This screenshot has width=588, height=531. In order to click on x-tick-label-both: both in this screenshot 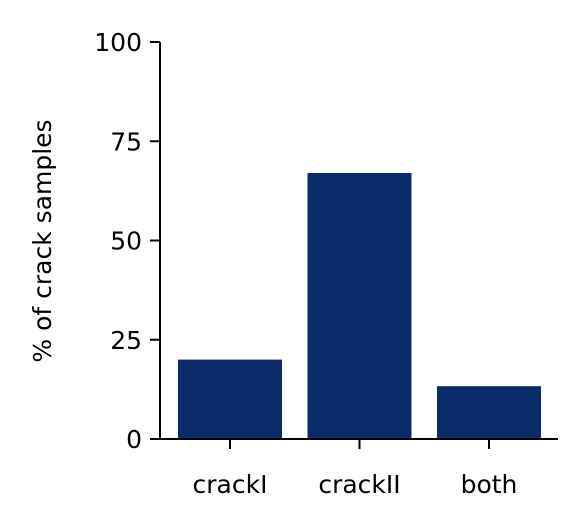, I will do `click(489, 484)`.